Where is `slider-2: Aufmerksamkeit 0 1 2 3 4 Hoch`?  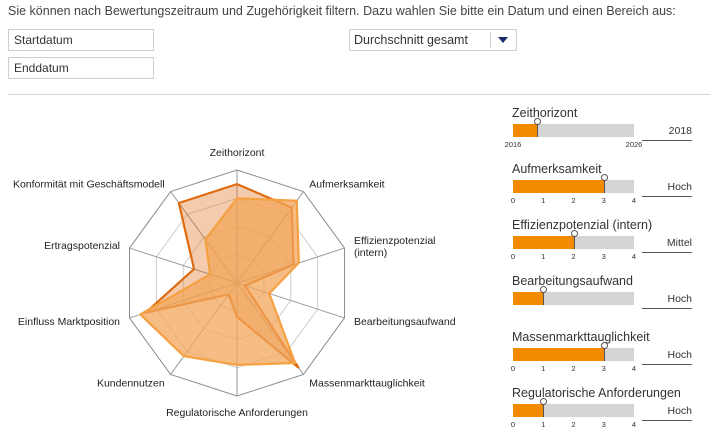 slider-2: Aufmerksamkeit 0 1 2 3 4 Hoch is located at coordinates (611, 190).